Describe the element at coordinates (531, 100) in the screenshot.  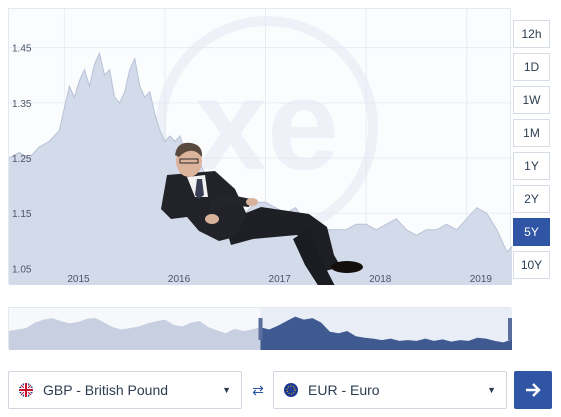
I see `range-button-1w: 1W` at that location.